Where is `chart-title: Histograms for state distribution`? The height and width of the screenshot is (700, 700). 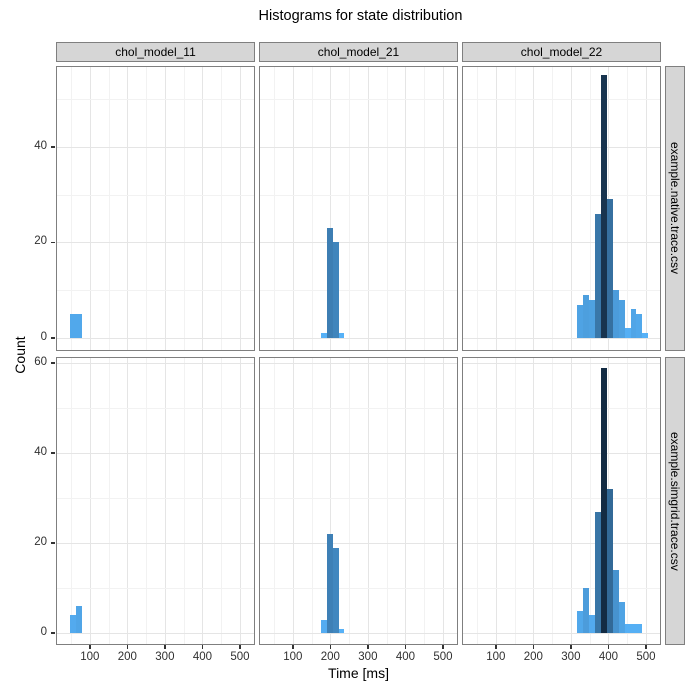
chart-title: Histograms for state distribution is located at coordinates (360, 16).